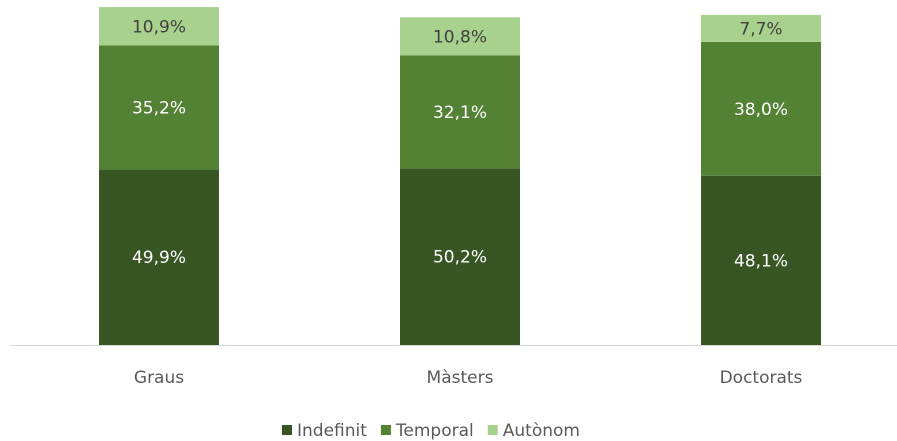  I want to click on x-tick-label: Màsters, so click(460, 378).